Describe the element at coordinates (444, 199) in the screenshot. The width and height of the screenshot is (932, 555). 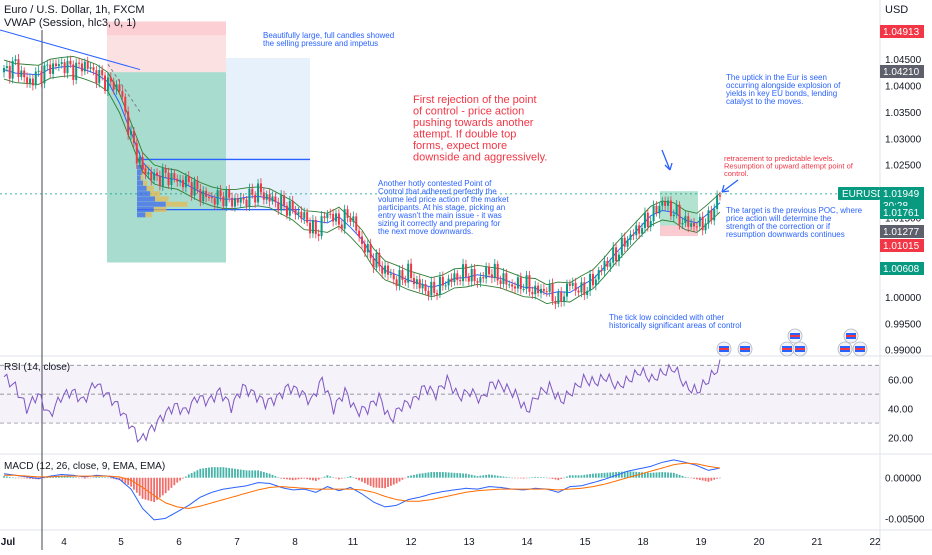
I see `annotation-line: volume led price action of the market` at that location.